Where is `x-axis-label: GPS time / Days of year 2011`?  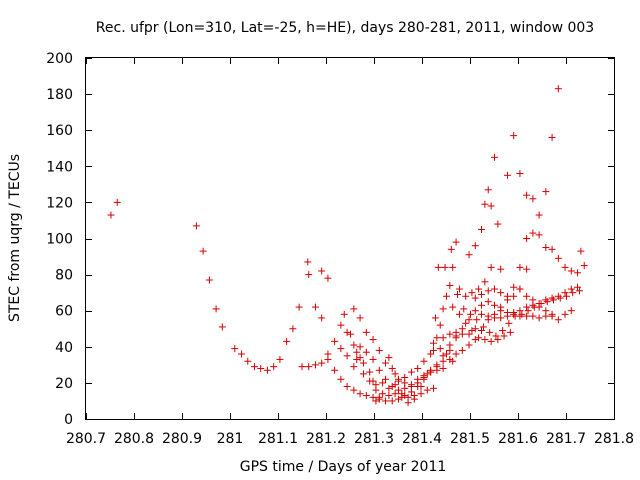
x-axis-label: GPS time / Days of year 2011 is located at coordinates (343, 467).